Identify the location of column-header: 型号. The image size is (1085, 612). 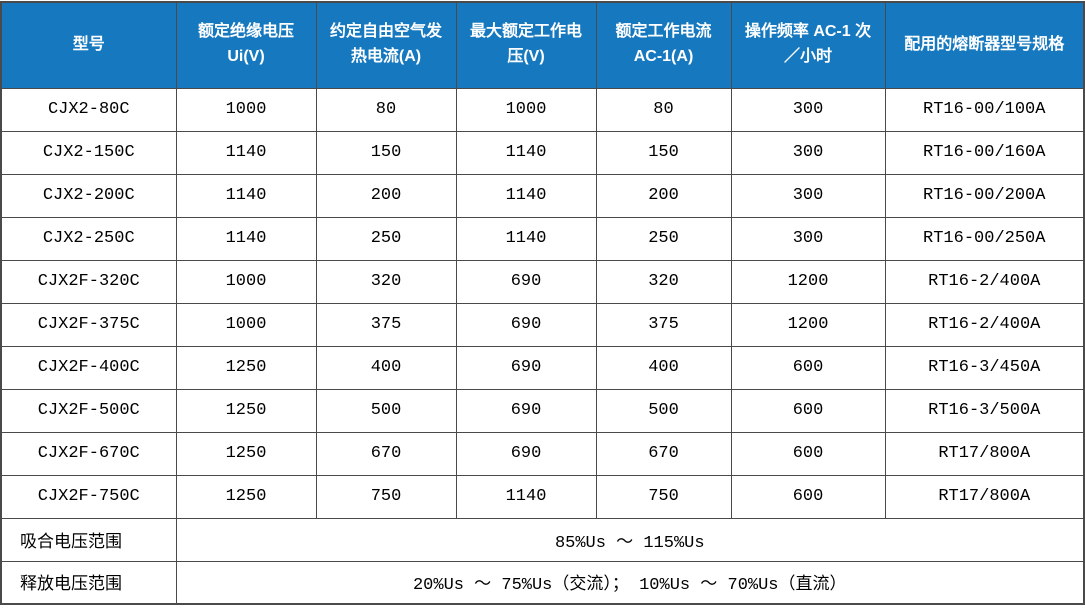
(88, 45).